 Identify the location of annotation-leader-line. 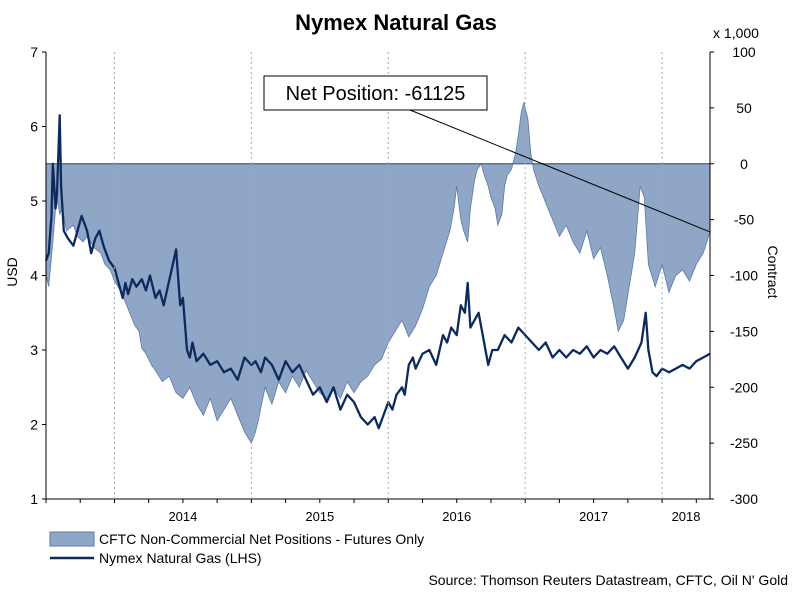
(560, 171).